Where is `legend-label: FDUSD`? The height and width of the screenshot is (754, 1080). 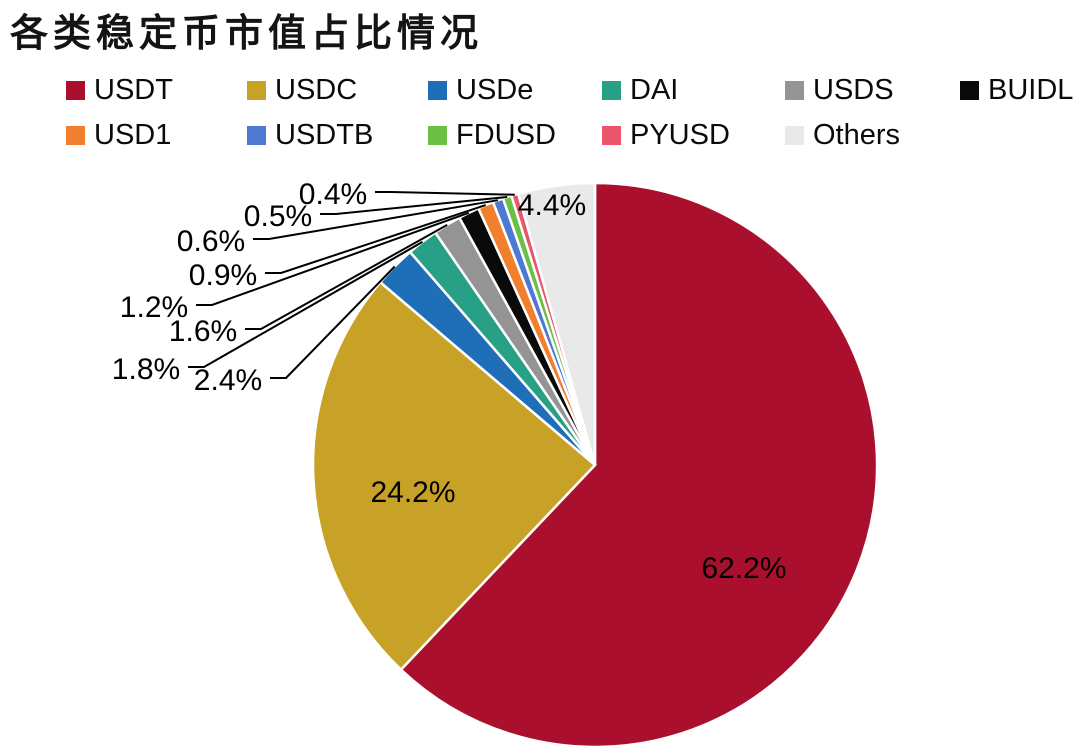 legend-label: FDUSD is located at coordinates (506, 135).